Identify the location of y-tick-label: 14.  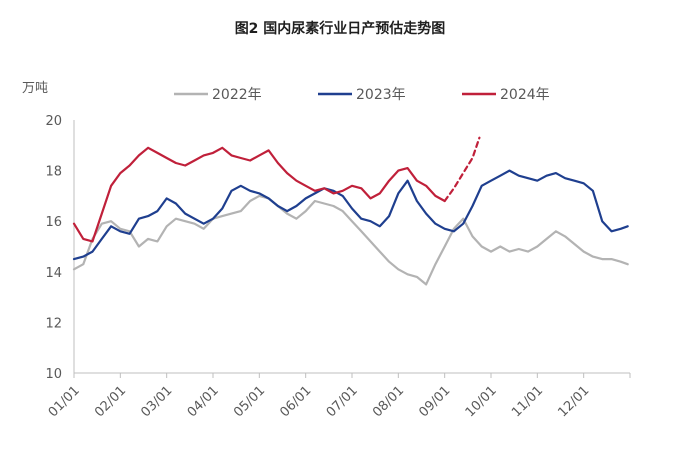
(53, 273).